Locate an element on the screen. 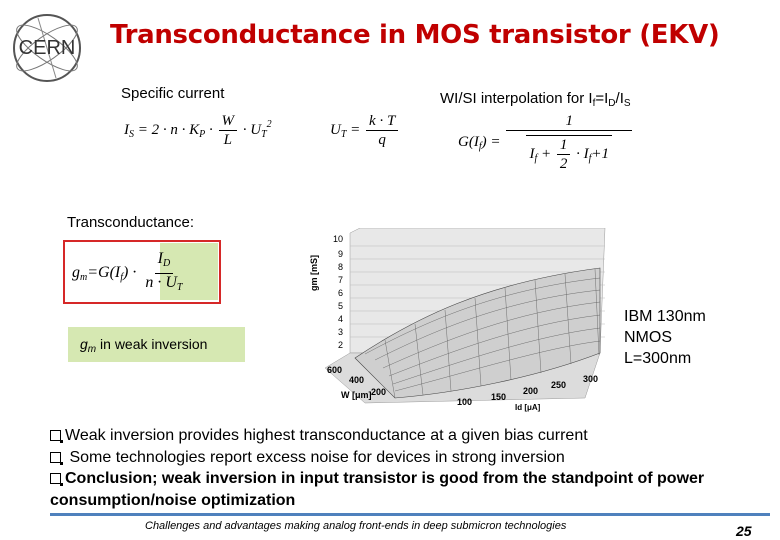 Image resolution: width=780 pixels, height=540 pixels. z-tick: 2 is located at coordinates (340, 345).